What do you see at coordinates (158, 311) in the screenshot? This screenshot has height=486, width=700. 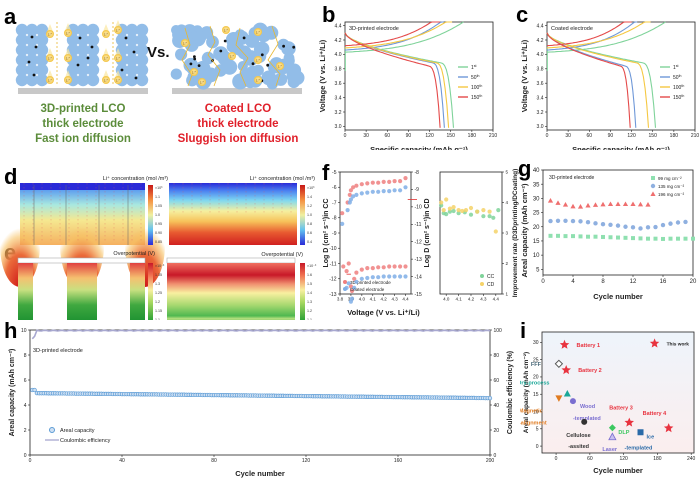 I see `colorbar-tick-label: 1.15` at bounding box center [158, 311].